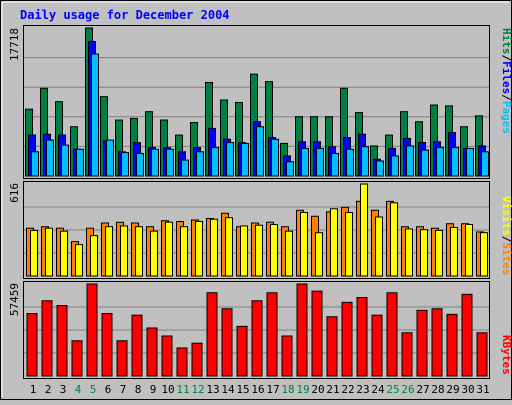  Describe the element at coordinates (332, 389) in the screenshot. I see `day-label-21: 21` at that location.